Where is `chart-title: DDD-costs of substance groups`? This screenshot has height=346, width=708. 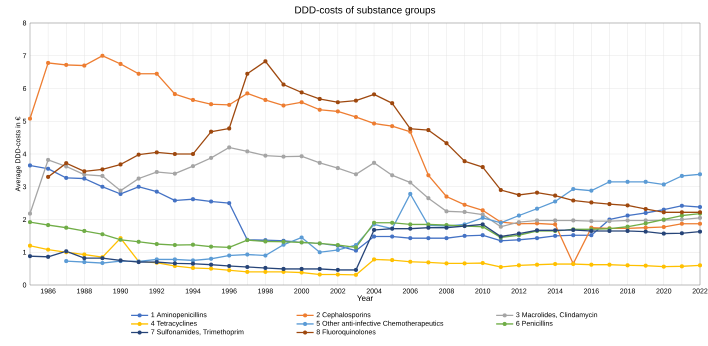
chart-title: DDD-costs of substance groups is located at coordinates (365, 11).